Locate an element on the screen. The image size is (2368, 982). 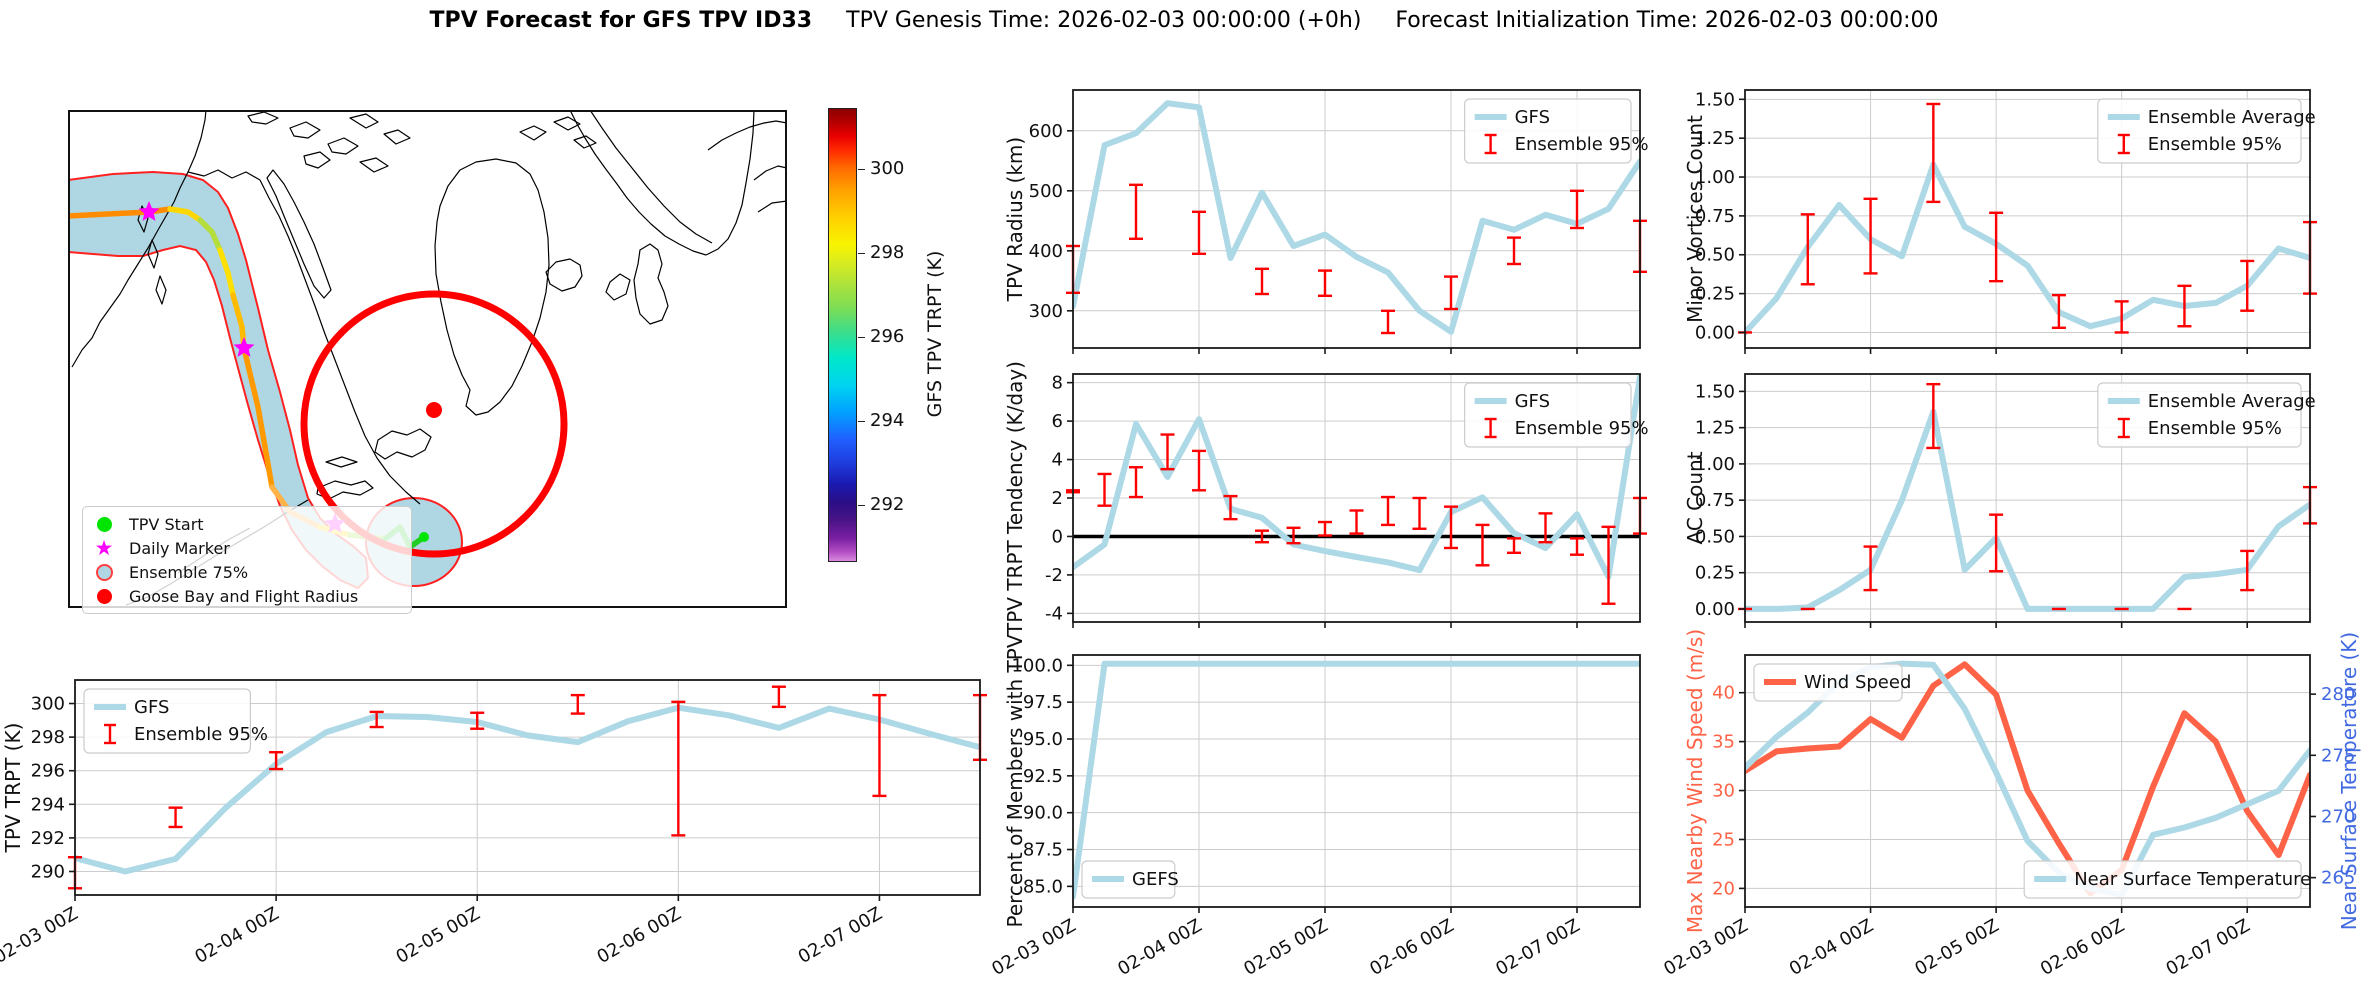
daily-marker-star is located at coordinates (244, 347).